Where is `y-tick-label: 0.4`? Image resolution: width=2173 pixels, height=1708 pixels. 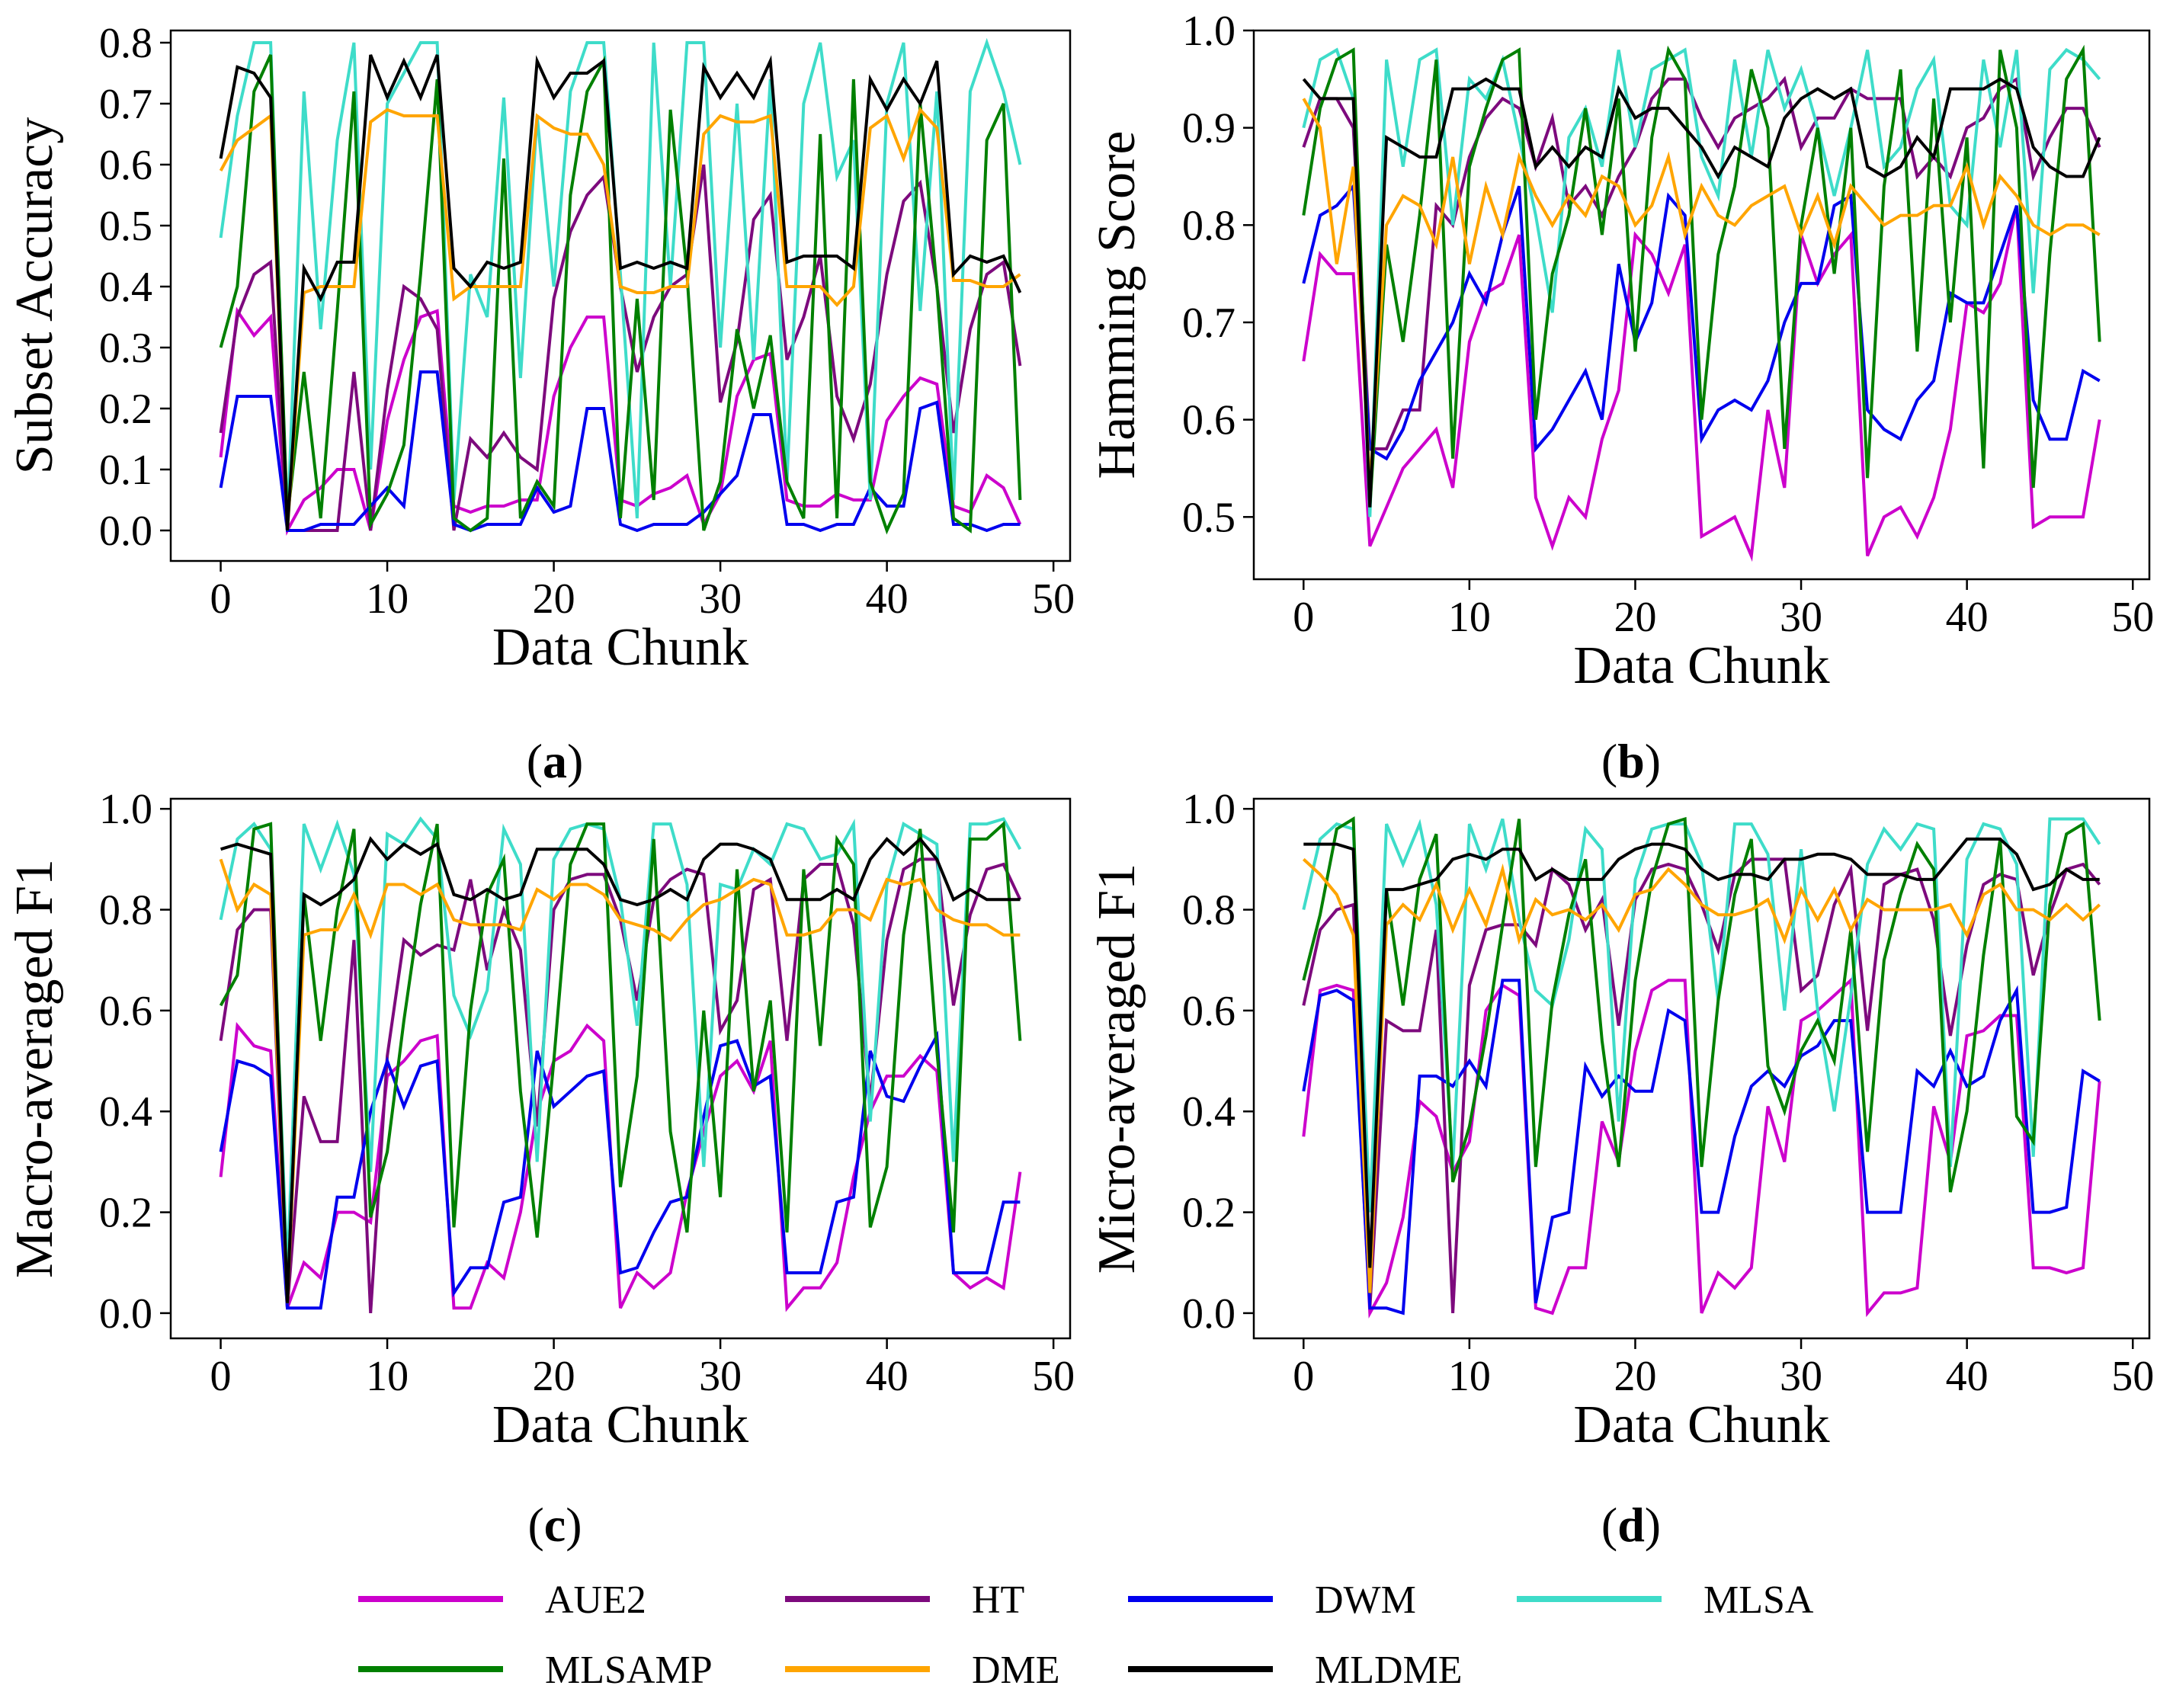
y-tick-label: 0.4 is located at coordinates (125, 287).